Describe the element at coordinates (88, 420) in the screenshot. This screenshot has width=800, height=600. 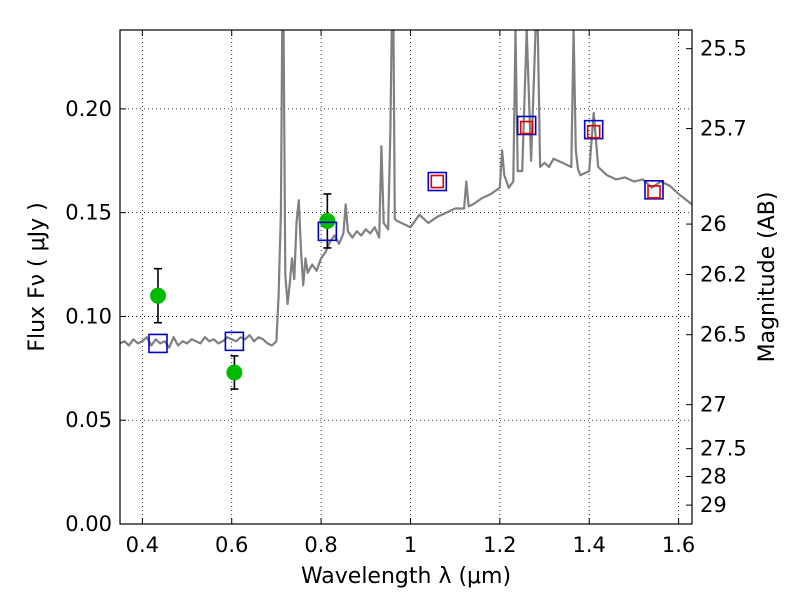
I see `y-tick-label: 0.05` at that location.